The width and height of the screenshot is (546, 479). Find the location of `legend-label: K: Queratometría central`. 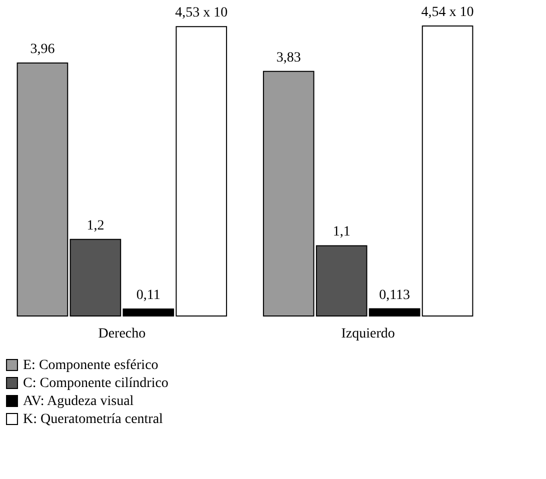

legend-label: K: Queratometría central is located at coordinates (93, 419).